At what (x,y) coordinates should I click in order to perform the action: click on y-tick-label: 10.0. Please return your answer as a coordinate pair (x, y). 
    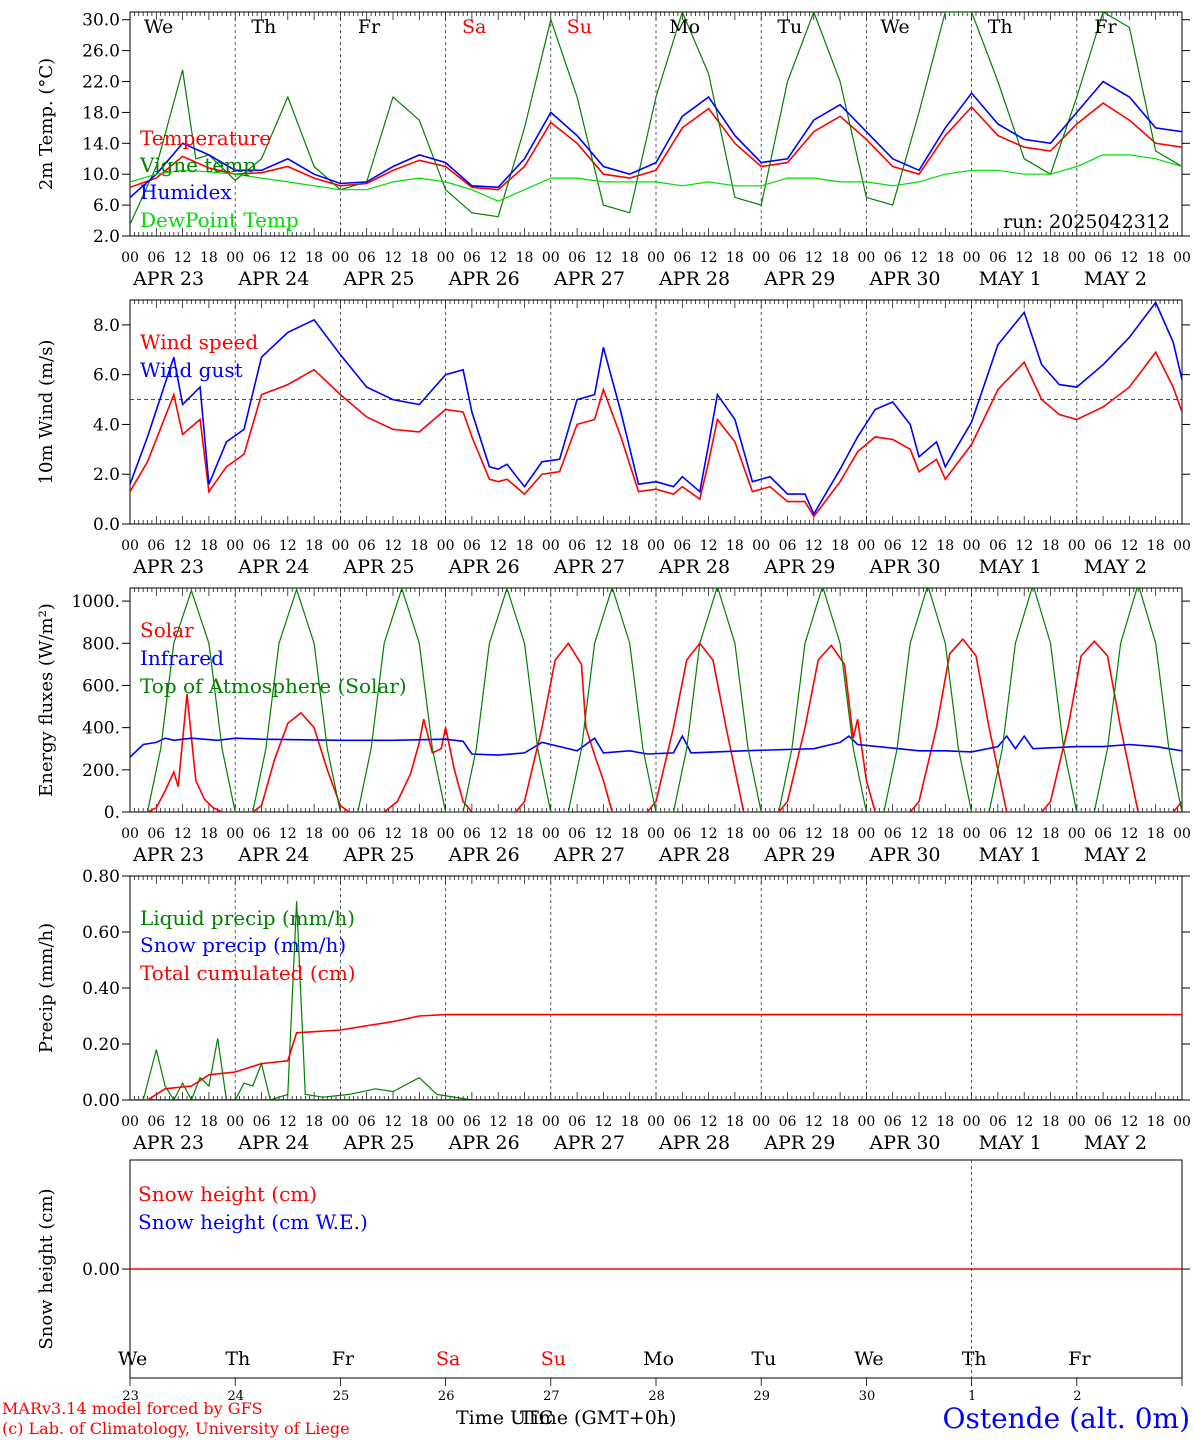
    Looking at the image, I should click on (101, 175).